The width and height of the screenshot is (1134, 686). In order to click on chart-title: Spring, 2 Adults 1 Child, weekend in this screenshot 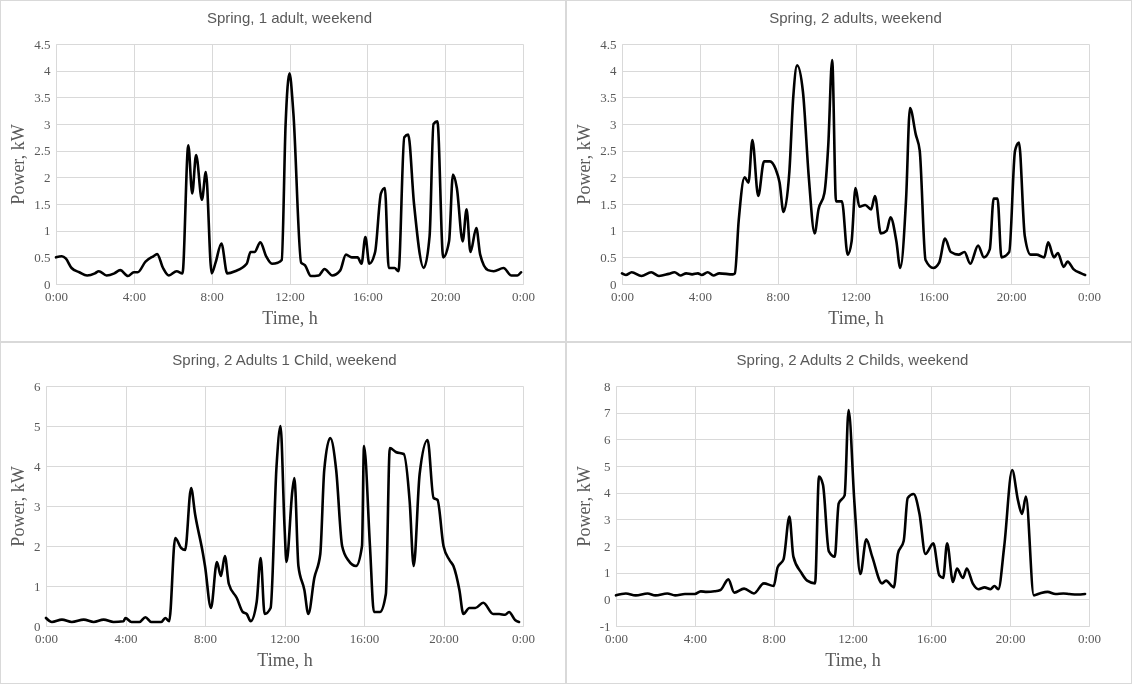, I will do `click(284, 359)`.